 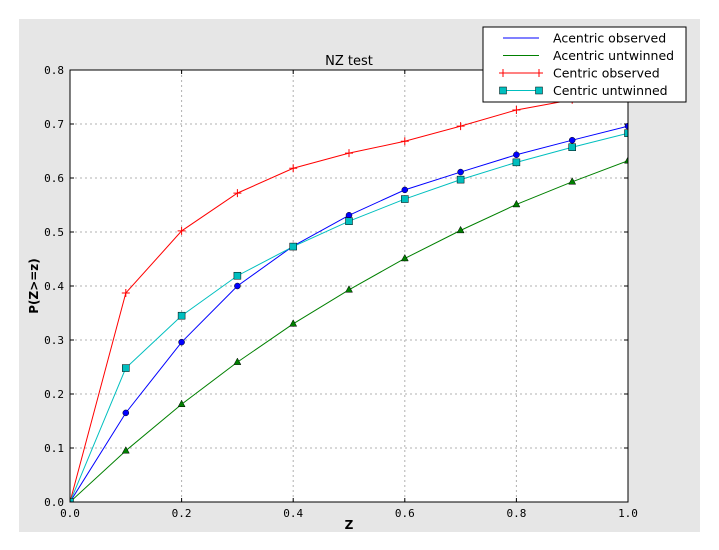 What do you see at coordinates (610, 90) in the screenshot?
I see `legend-label: Centric untwinned` at bounding box center [610, 90].